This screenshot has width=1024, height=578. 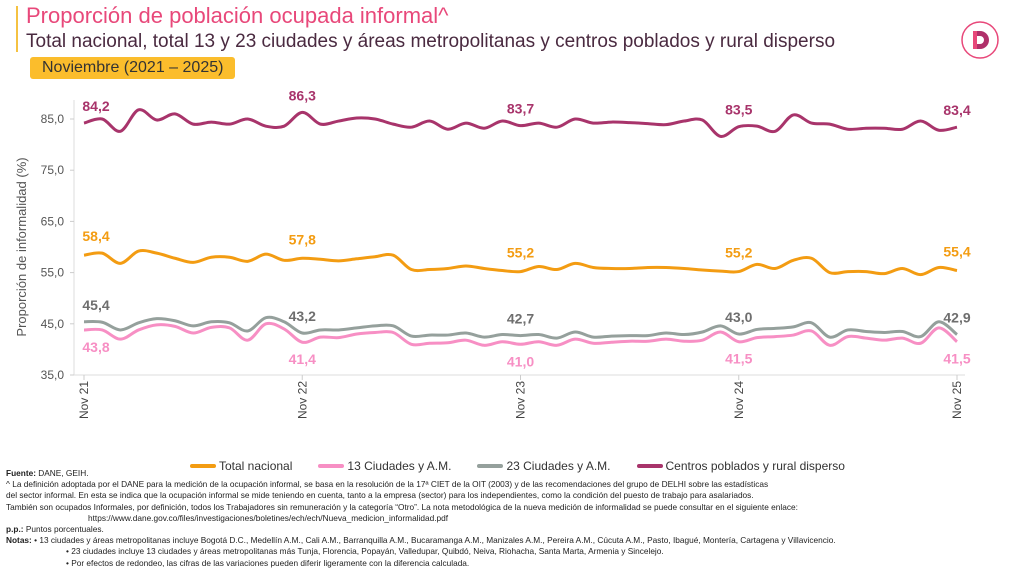 I want to click on data-label: 42,7, so click(x=520, y=319).